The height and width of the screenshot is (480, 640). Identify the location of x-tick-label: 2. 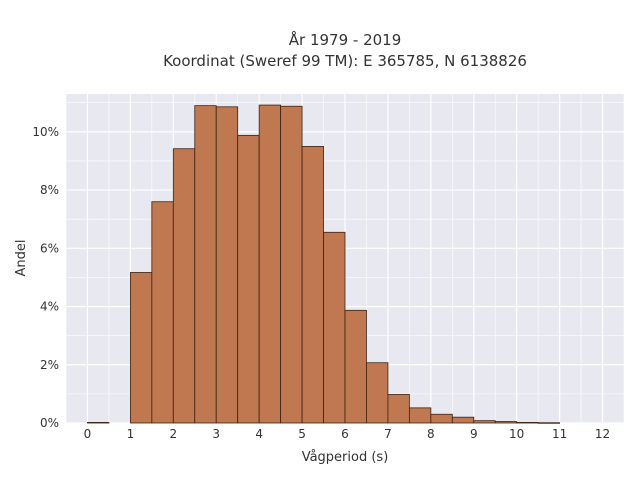
(173, 434).